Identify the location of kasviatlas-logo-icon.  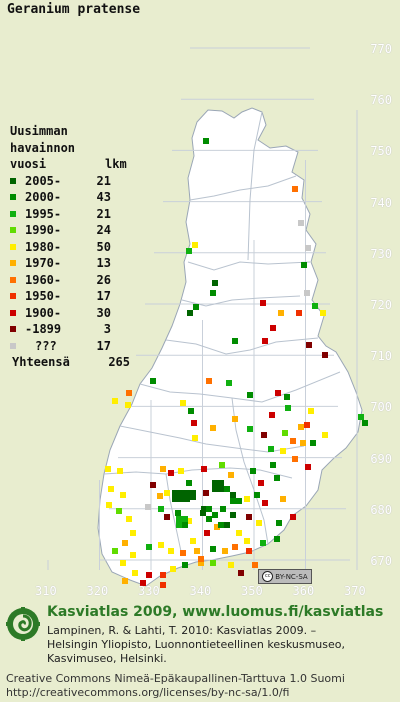
(23, 624).